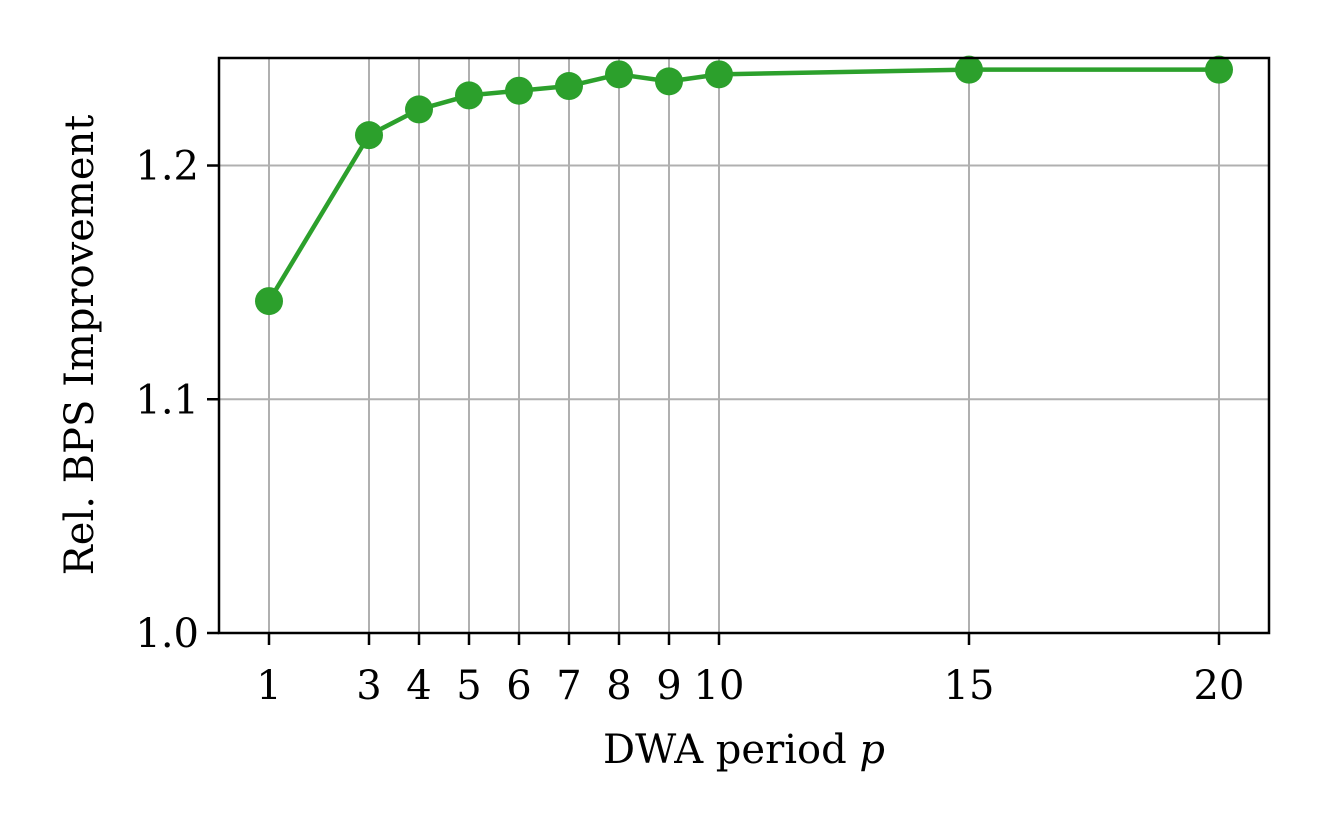 The width and height of the screenshot is (1327, 833). I want to click on y-tick-label: 1.2, so click(167, 167).